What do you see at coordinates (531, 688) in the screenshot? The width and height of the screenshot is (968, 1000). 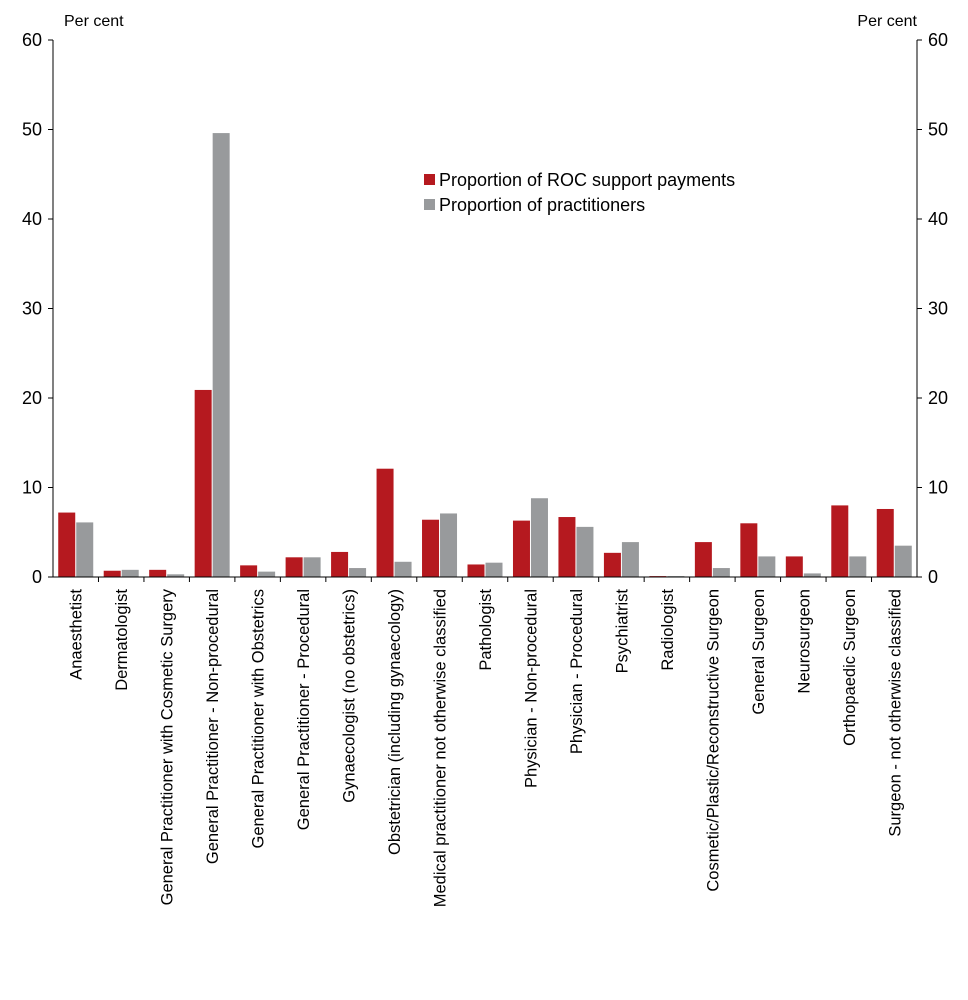 I see `category-label: Physician - Non-procedural` at bounding box center [531, 688].